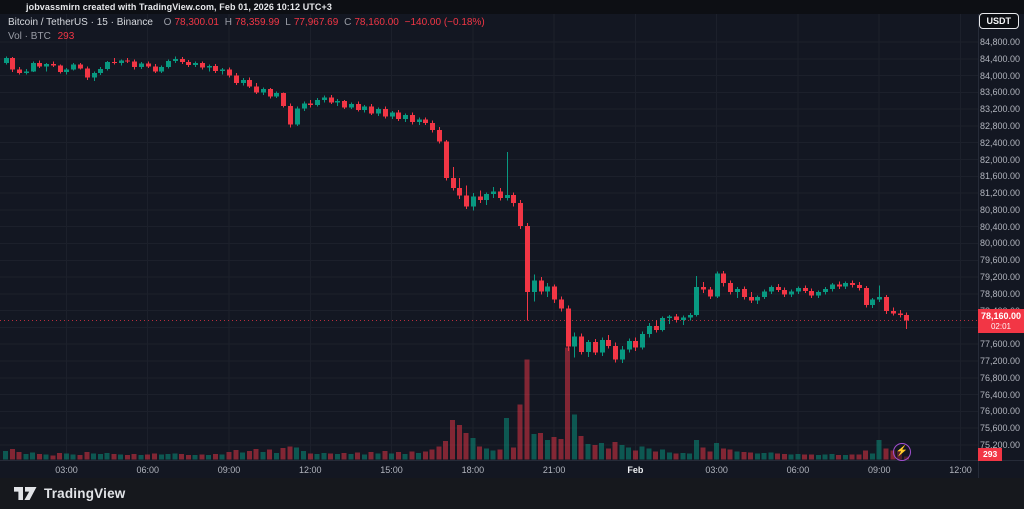  What do you see at coordinates (85, 493) in the screenshot?
I see `tradingview-logo-text: TradingView` at bounding box center [85, 493].